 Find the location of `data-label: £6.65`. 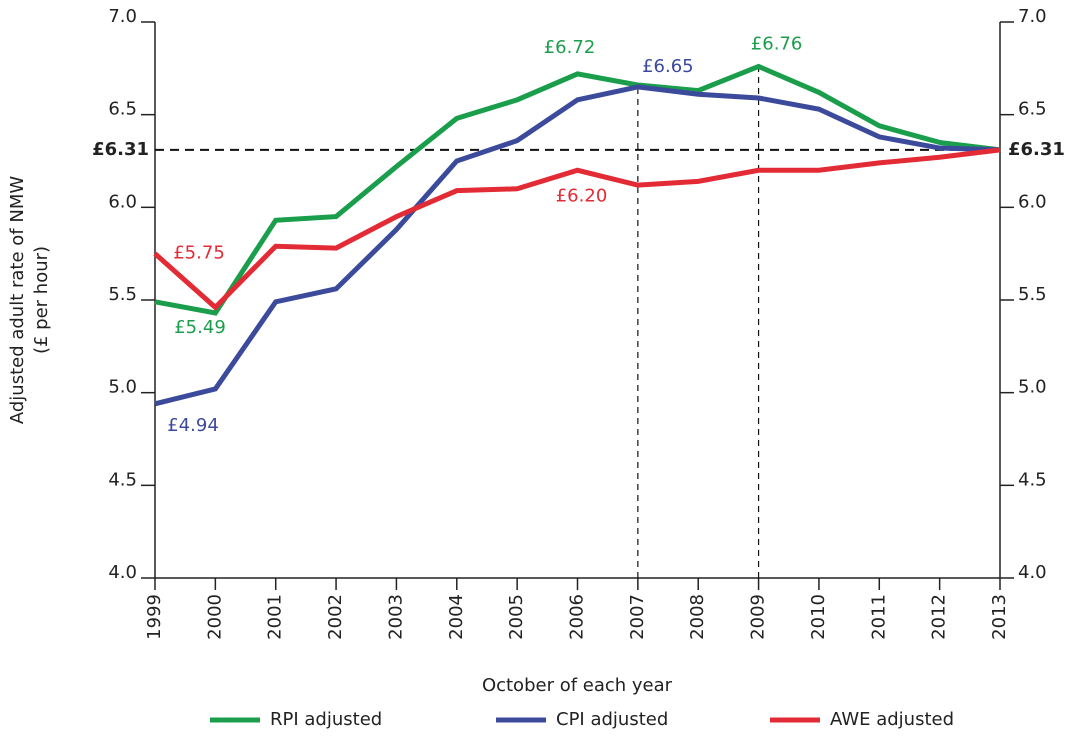

data-label: £6.65 is located at coordinates (668, 66).